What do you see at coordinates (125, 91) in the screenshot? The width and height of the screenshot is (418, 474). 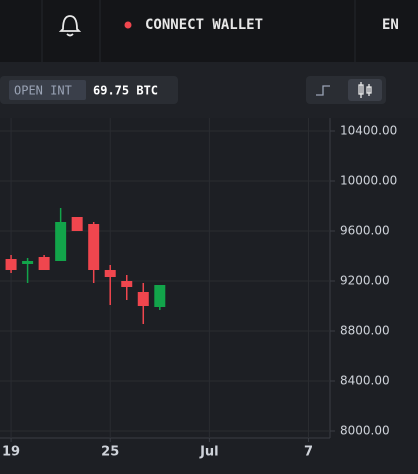 I see `open-int-value: 69.75 BTC` at bounding box center [125, 91].